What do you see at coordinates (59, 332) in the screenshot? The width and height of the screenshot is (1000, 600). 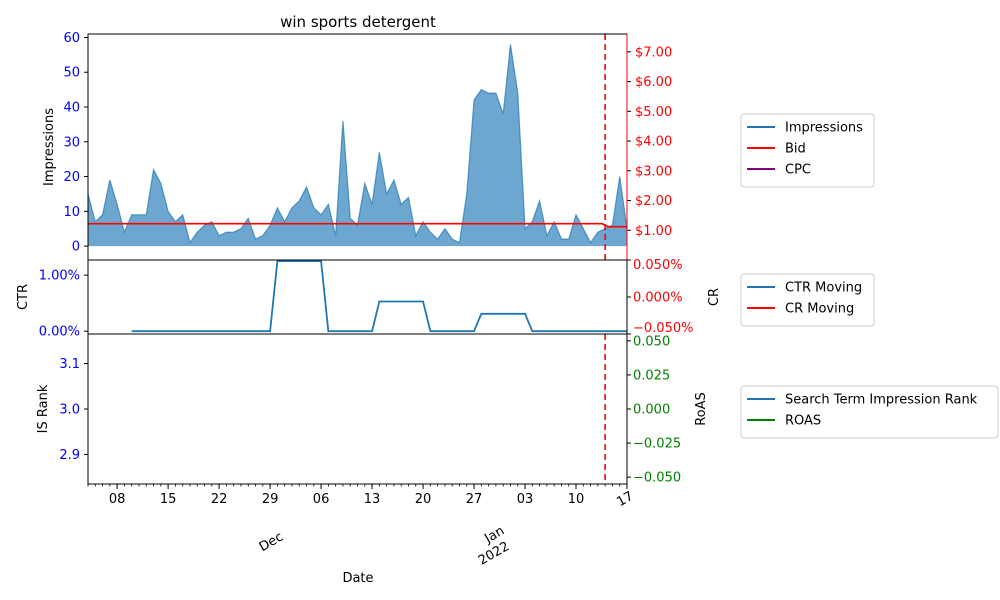 I see `ctr-tick-label: 0.00%` at bounding box center [59, 332].